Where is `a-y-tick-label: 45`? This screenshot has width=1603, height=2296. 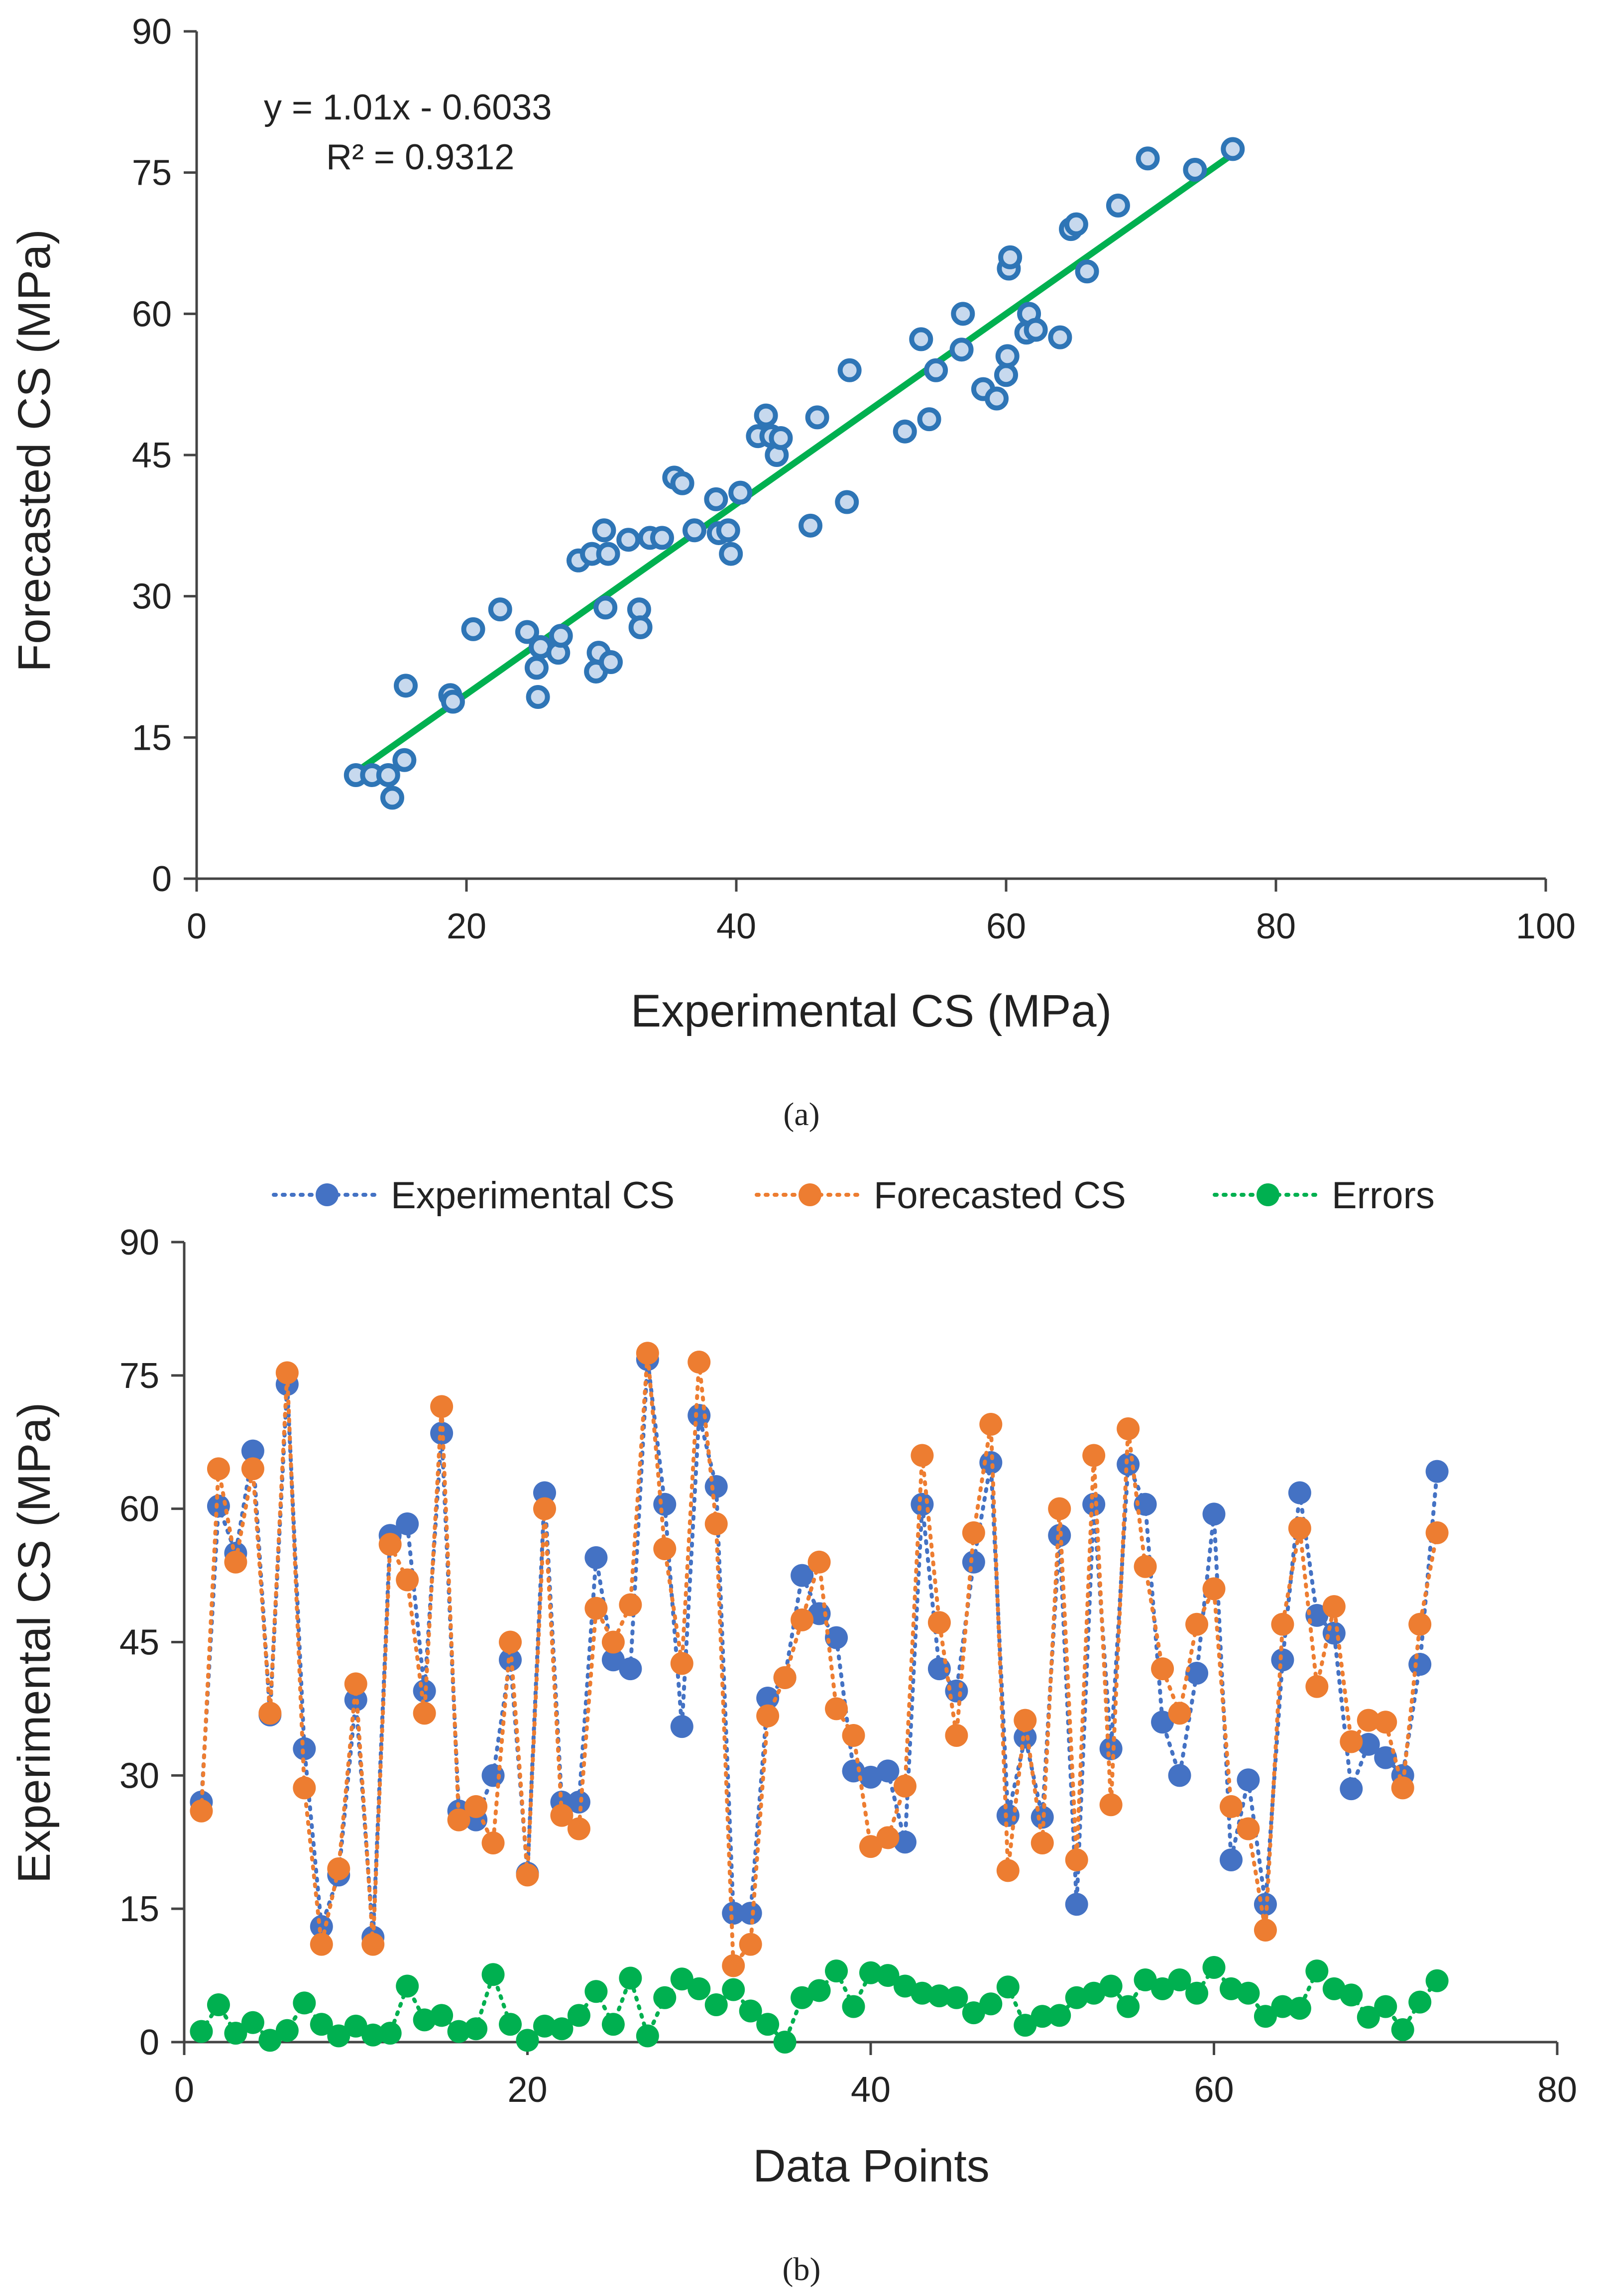
a-y-tick-label: 45 is located at coordinates (152, 455).